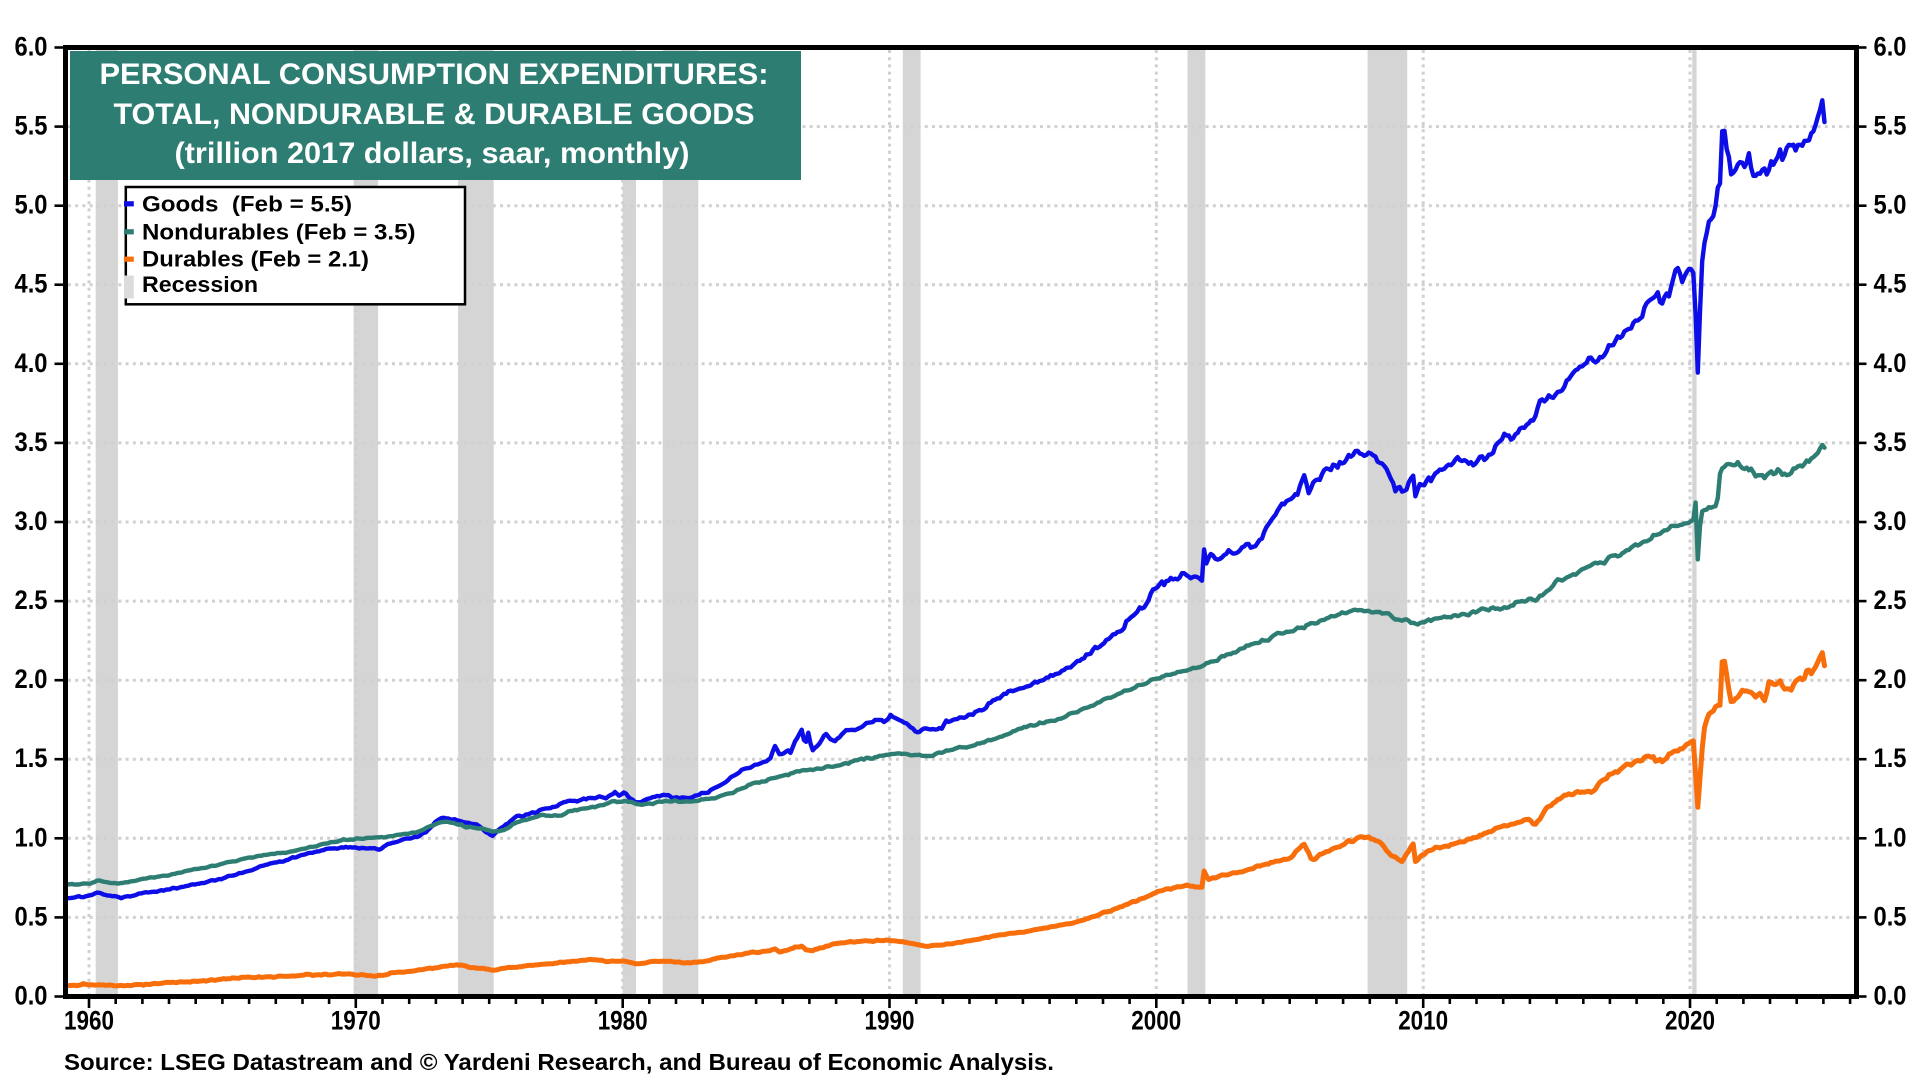 This screenshot has width=1920, height=1080. What do you see at coordinates (356, 1021) in the screenshot?
I see `svg-text: 1970` at bounding box center [356, 1021].